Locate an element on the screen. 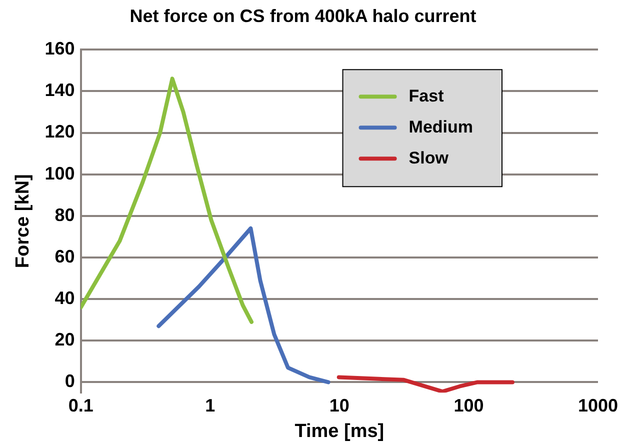 The image size is (642, 447). x-tick-label: 100 is located at coordinates (469, 405).